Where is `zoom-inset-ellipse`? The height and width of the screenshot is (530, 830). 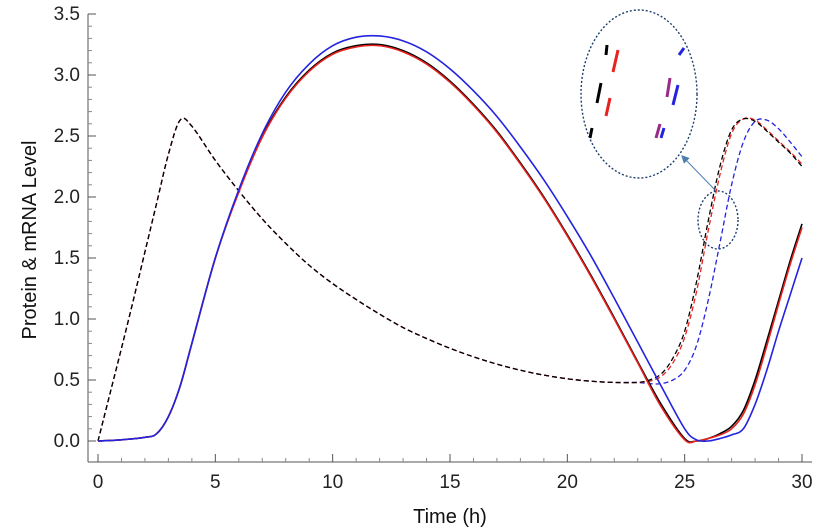 zoom-inset-ellipse is located at coordinates (639, 94).